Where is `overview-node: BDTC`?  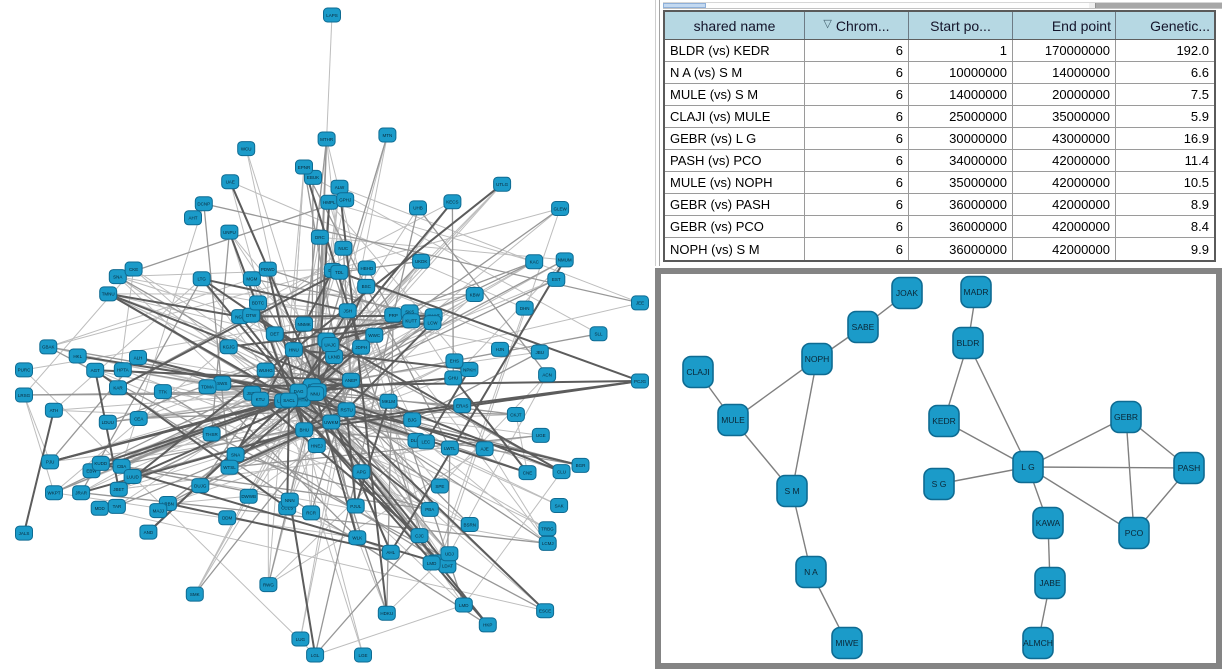
overview-node: BDTC is located at coordinates (258, 303).